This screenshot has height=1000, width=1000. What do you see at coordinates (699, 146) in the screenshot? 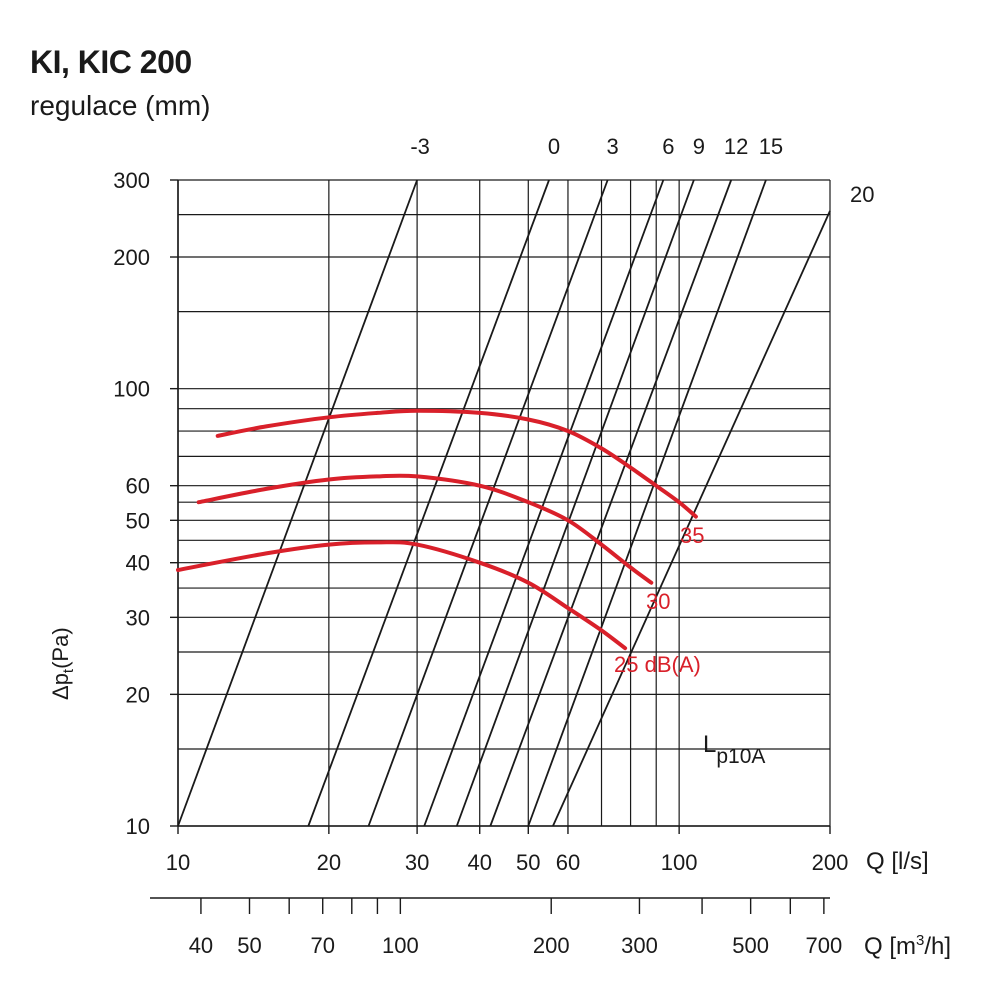
I see `regulation-line-label: 9` at bounding box center [699, 146].